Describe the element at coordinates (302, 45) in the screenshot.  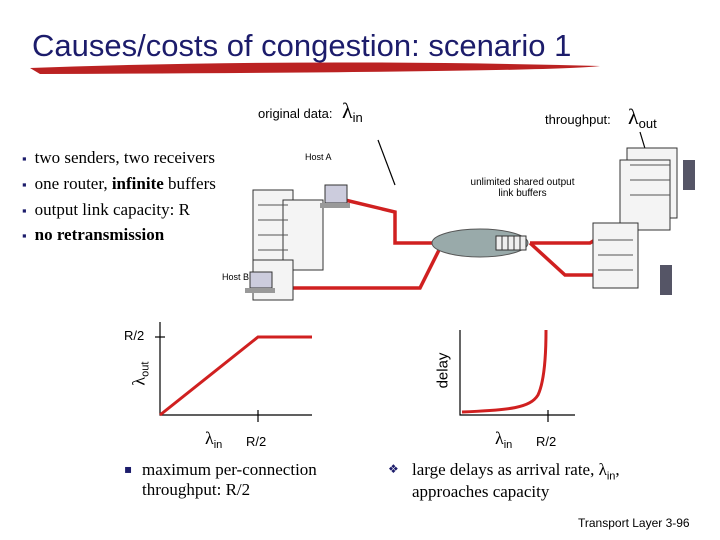
I see `slide-title: Causes/costs of congestion: scenario 1` at that location.